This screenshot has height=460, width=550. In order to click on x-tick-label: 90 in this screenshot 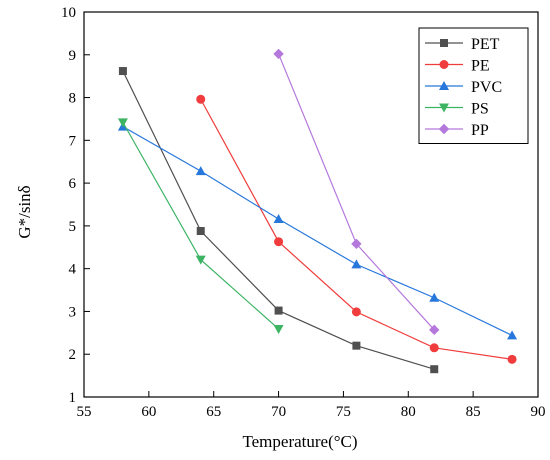, I will do `click(538, 412)`.